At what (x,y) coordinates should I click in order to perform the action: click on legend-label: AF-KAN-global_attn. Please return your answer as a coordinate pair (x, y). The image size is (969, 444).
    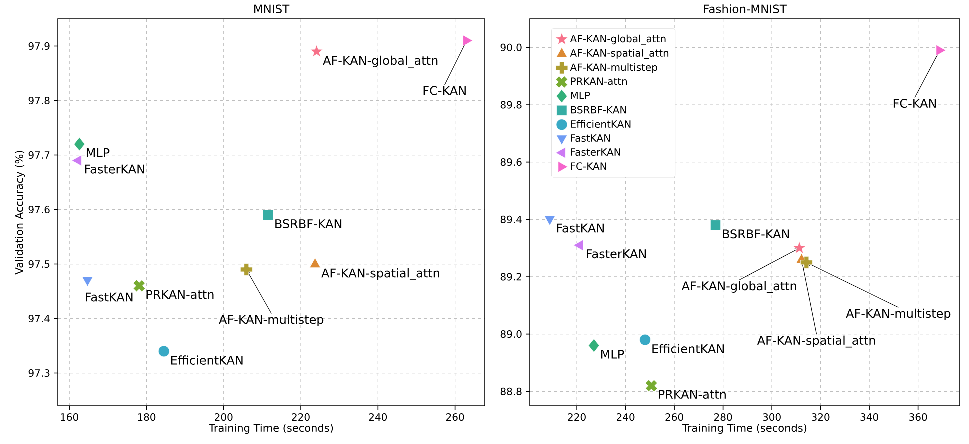
    Looking at the image, I should click on (618, 39).